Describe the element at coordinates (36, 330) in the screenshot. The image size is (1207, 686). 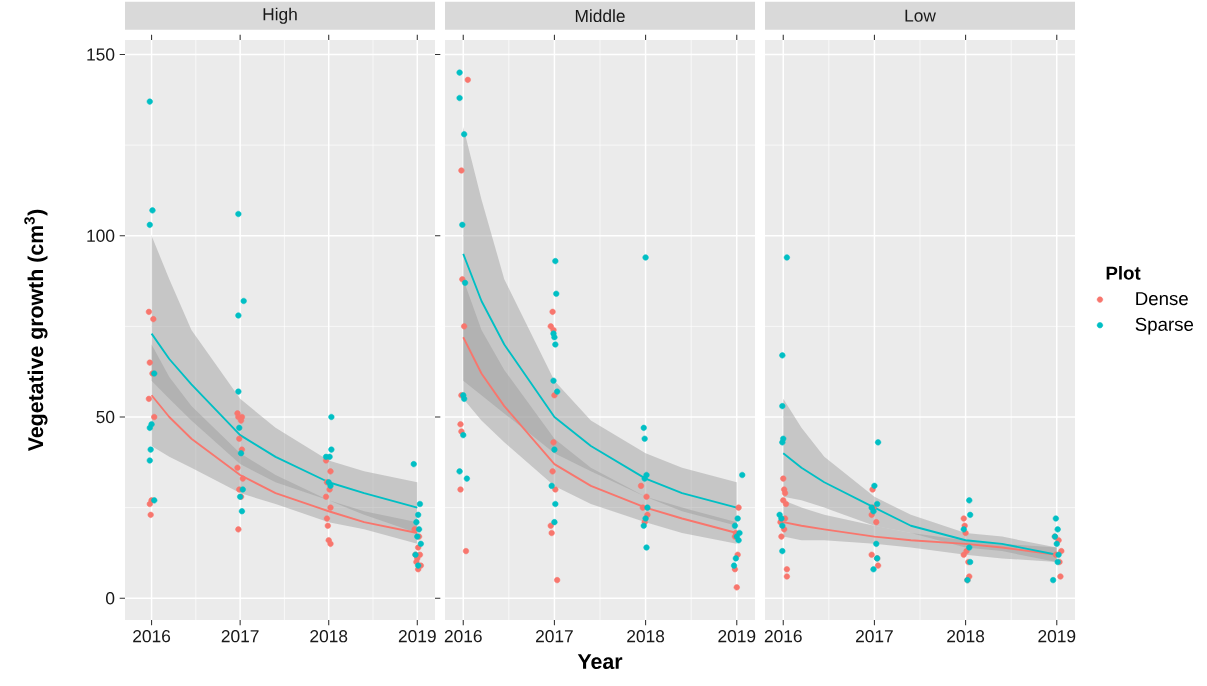
I see `y-axis-title: Vegetative growth (cm$^{3}$)` at that location.